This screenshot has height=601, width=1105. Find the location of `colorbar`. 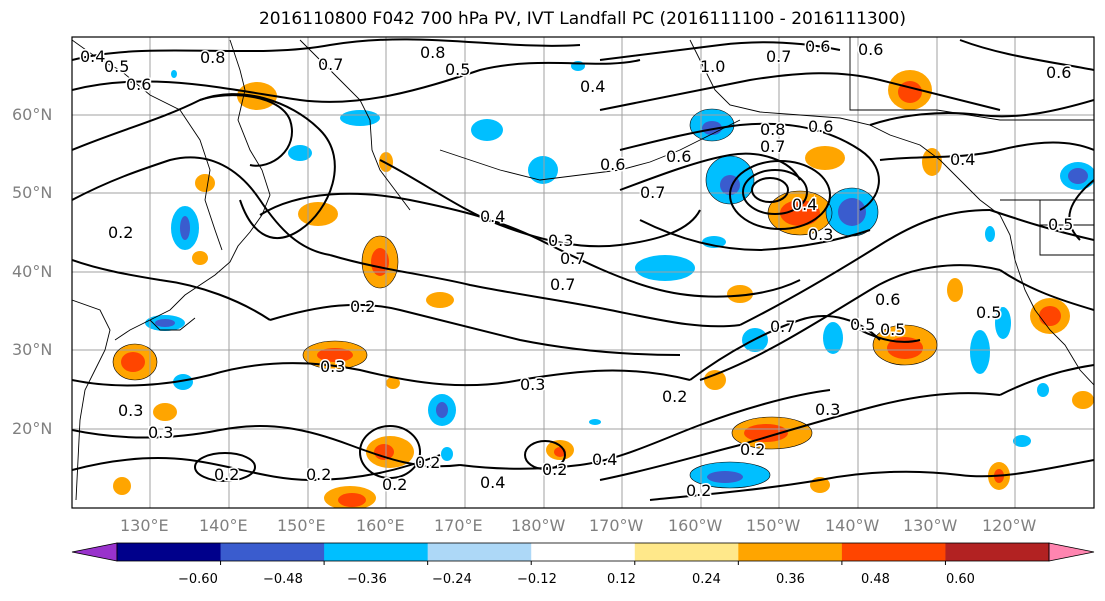

colorbar is located at coordinates (583, 553).